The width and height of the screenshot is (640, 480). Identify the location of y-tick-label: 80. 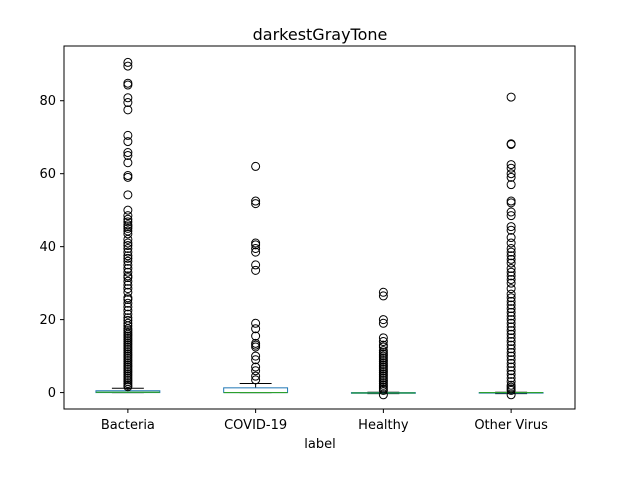
(47, 101).